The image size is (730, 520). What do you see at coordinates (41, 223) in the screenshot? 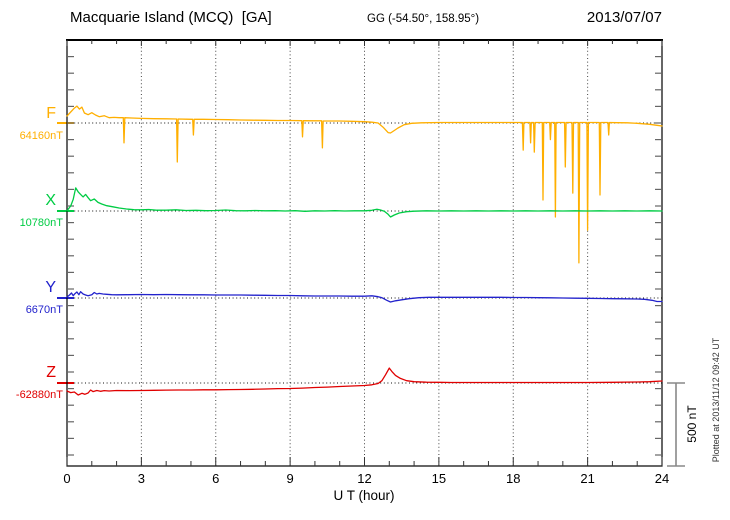
I see `series-baseline-X: 10780nT` at bounding box center [41, 223].